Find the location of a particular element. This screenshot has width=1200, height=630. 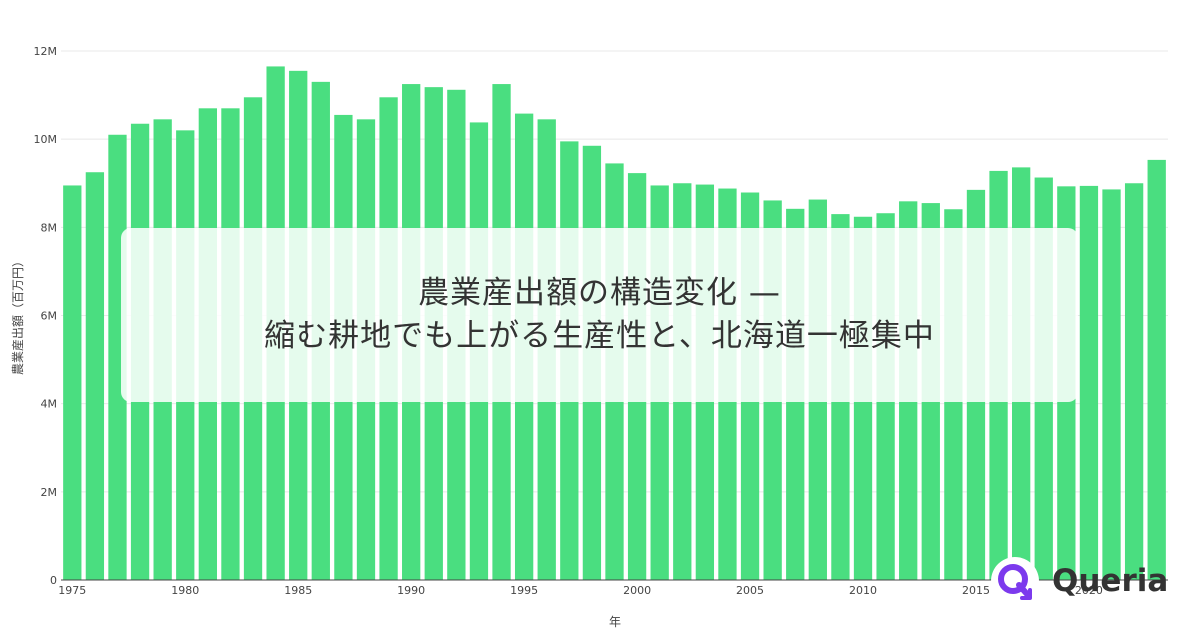

bar-2021 is located at coordinates (1111, 384).